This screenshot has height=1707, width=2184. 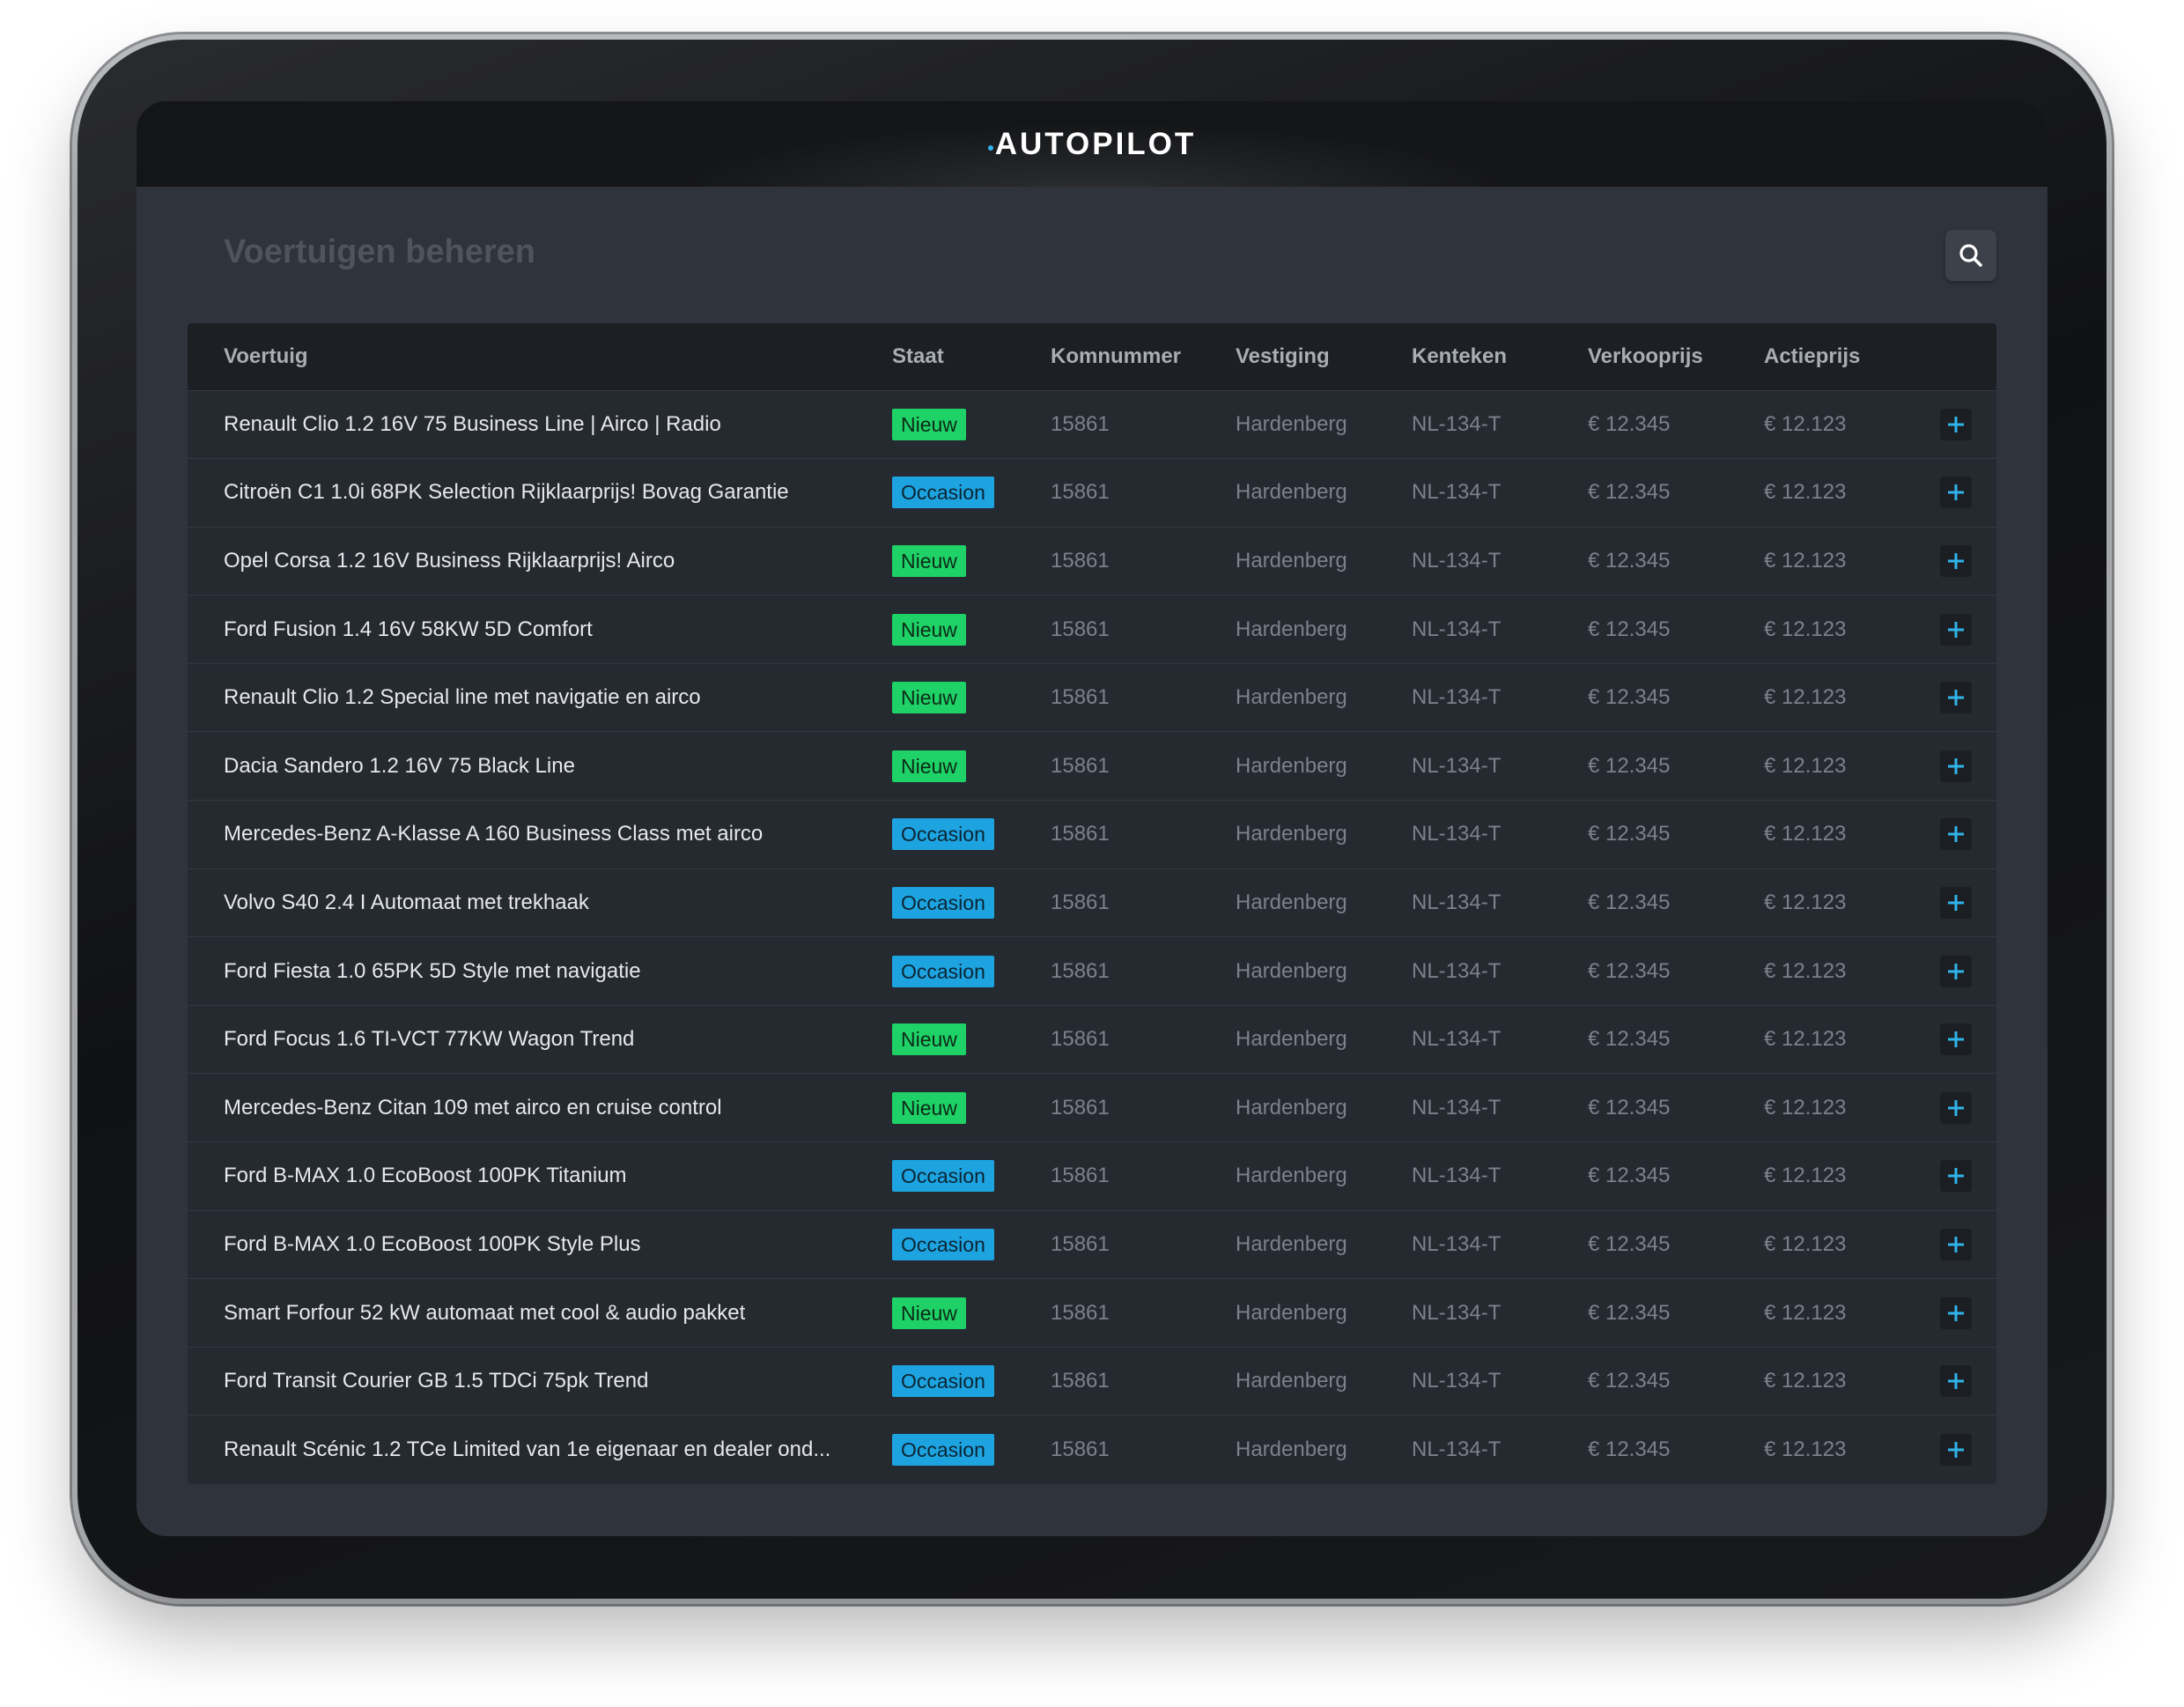 What do you see at coordinates (266, 356) in the screenshot?
I see `column-header-vehicle: Voertuig` at bounding box center [266, 356].